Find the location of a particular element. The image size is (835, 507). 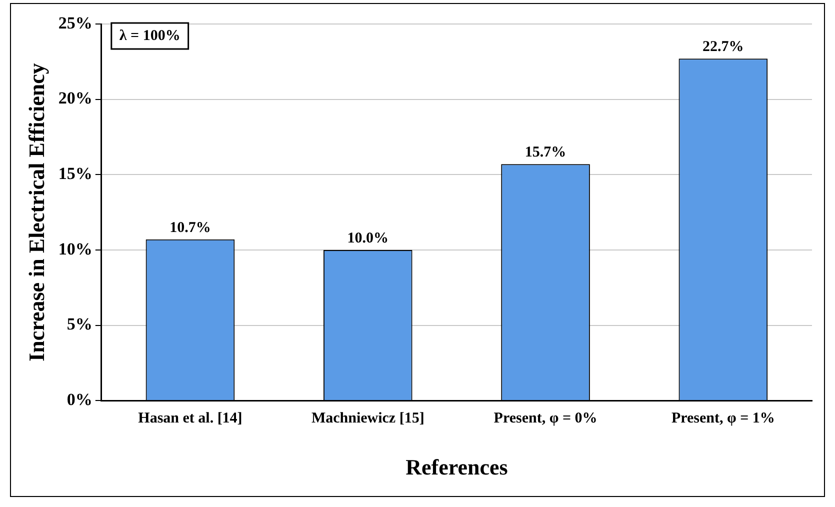

annotation: λ = 100% is located at coordinates (149, 36).